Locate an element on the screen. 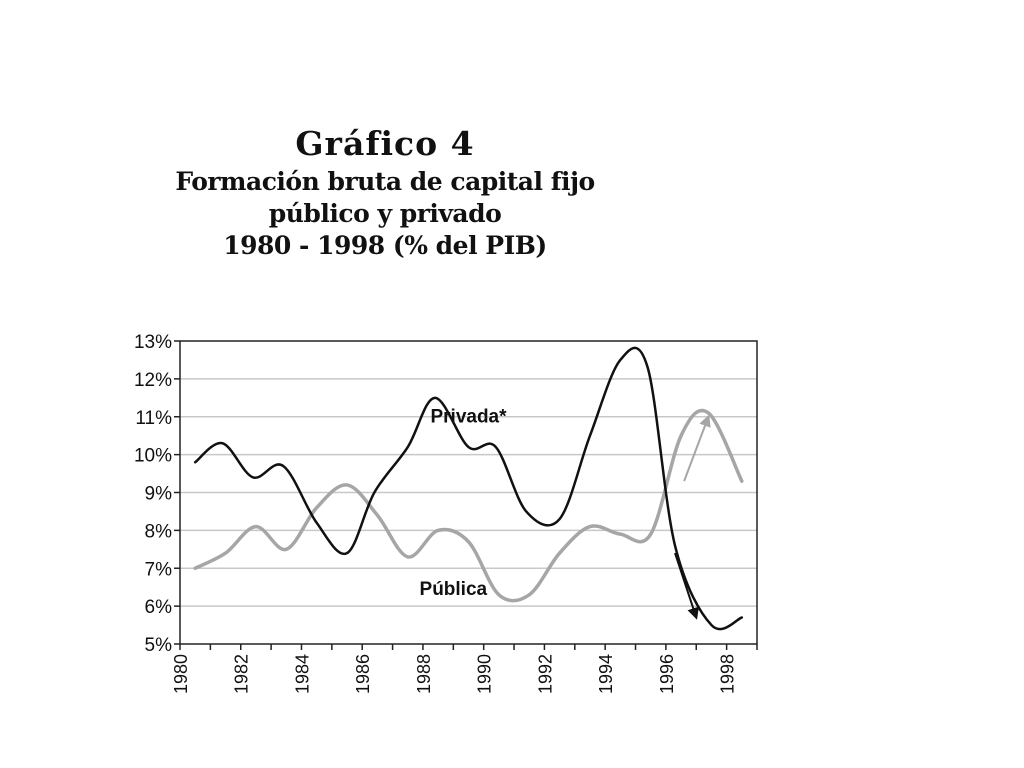 This screenshot has height=768, width=1024. chart-subtitle-line-2: público y privado is located at coordinates (385, 213).